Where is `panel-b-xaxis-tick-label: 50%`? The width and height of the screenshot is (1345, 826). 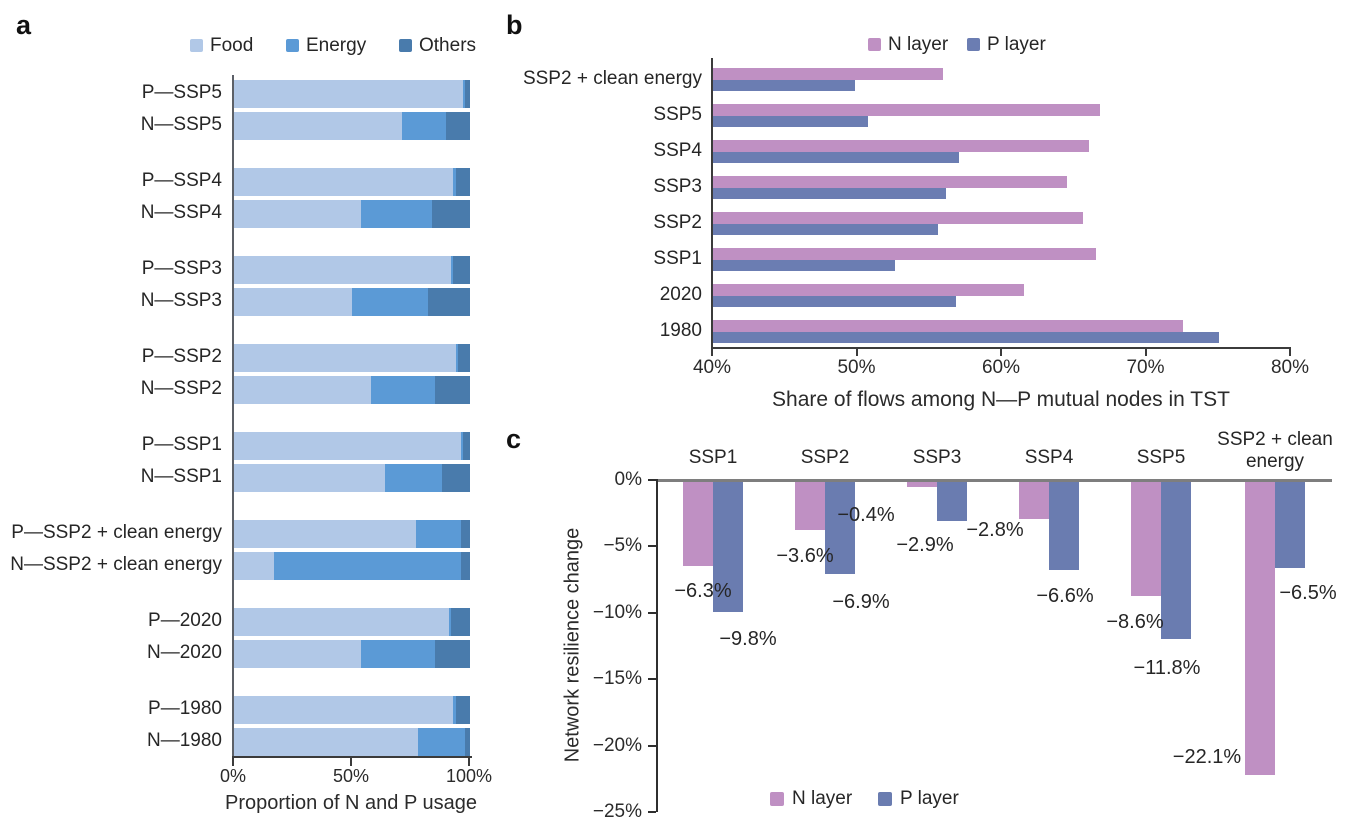
panel-b-xaxis-tick-label: 50% is located at coordinates (856, 367).